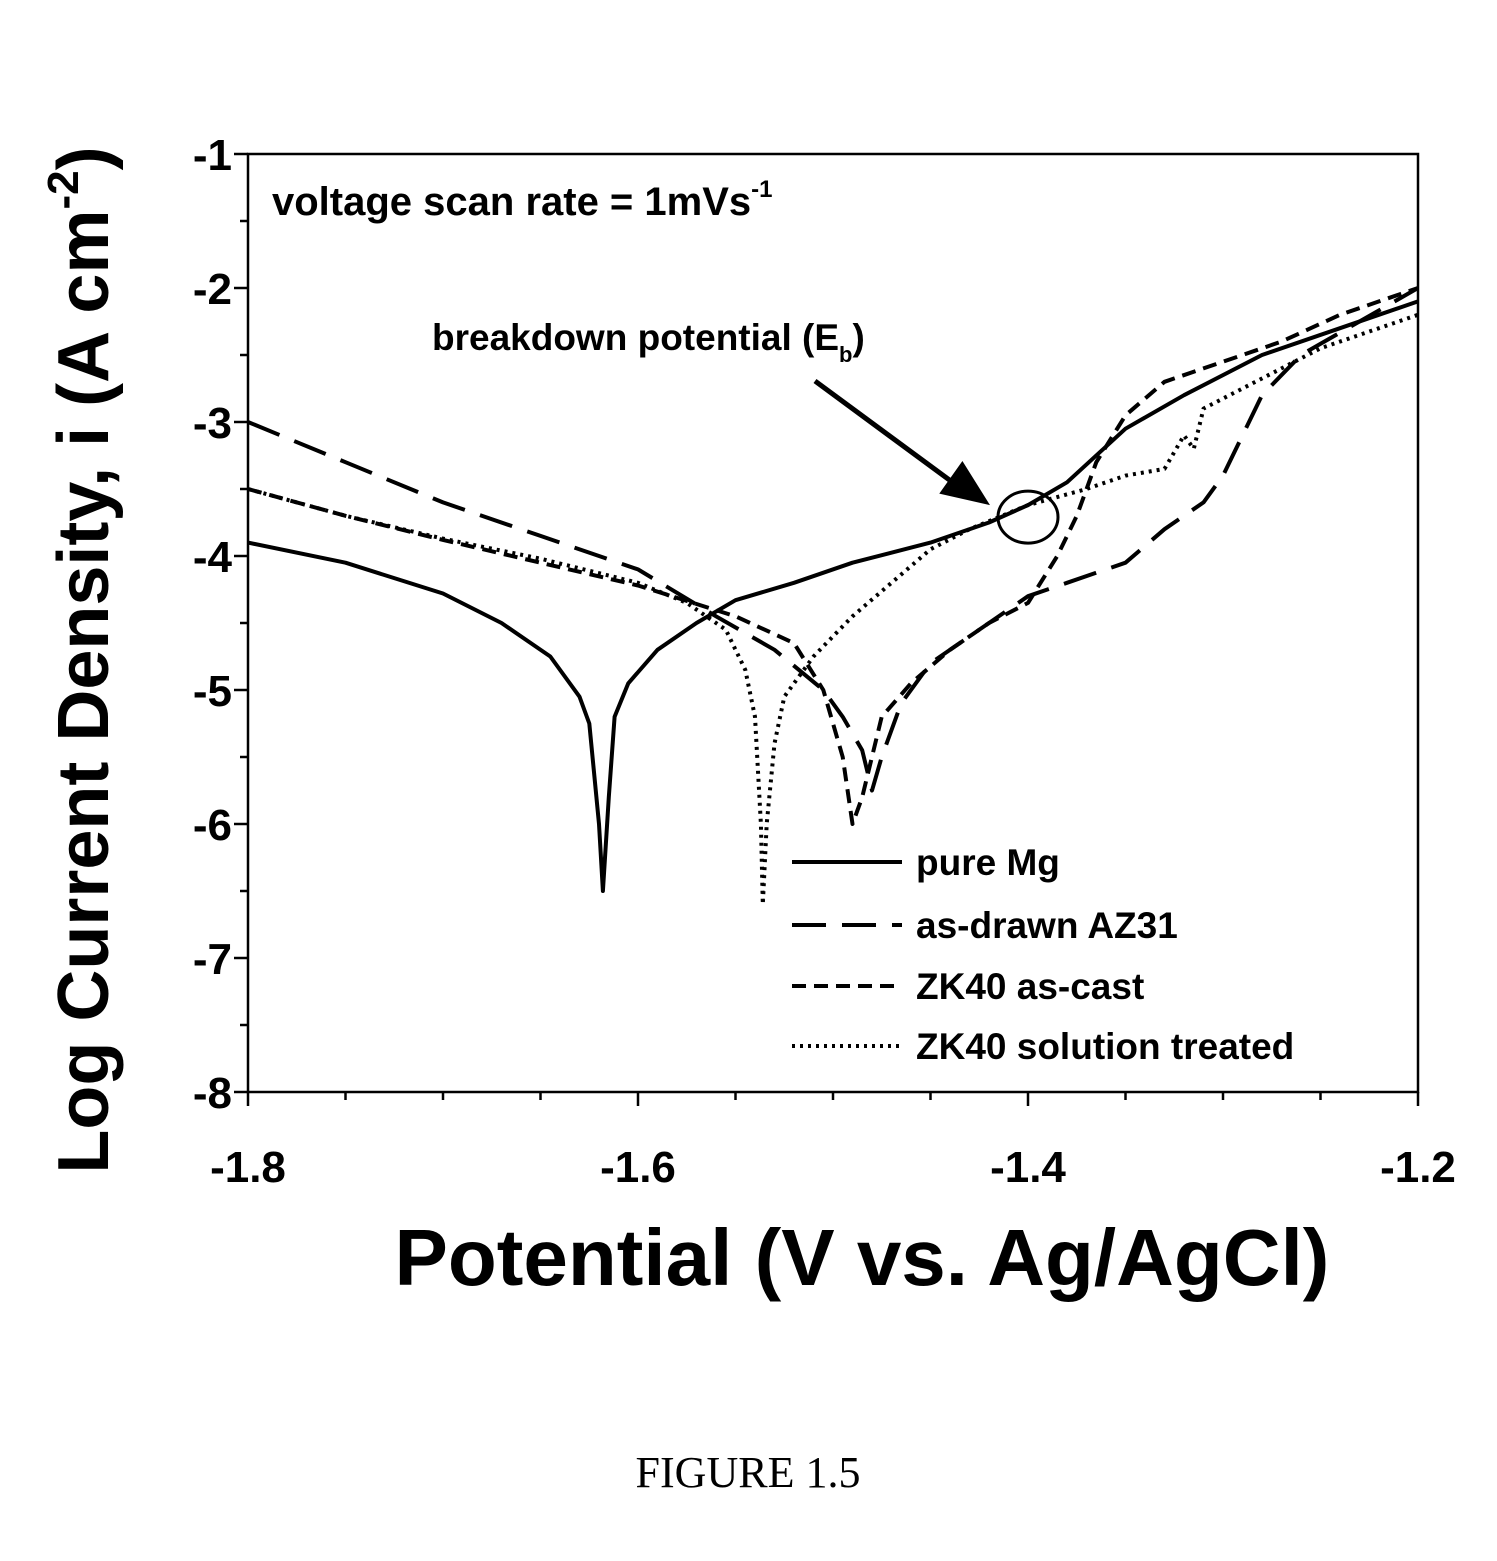  Describe the element at coordinates (212, 423) in the screenshot. I see `y-tick-label: -3` at that location.